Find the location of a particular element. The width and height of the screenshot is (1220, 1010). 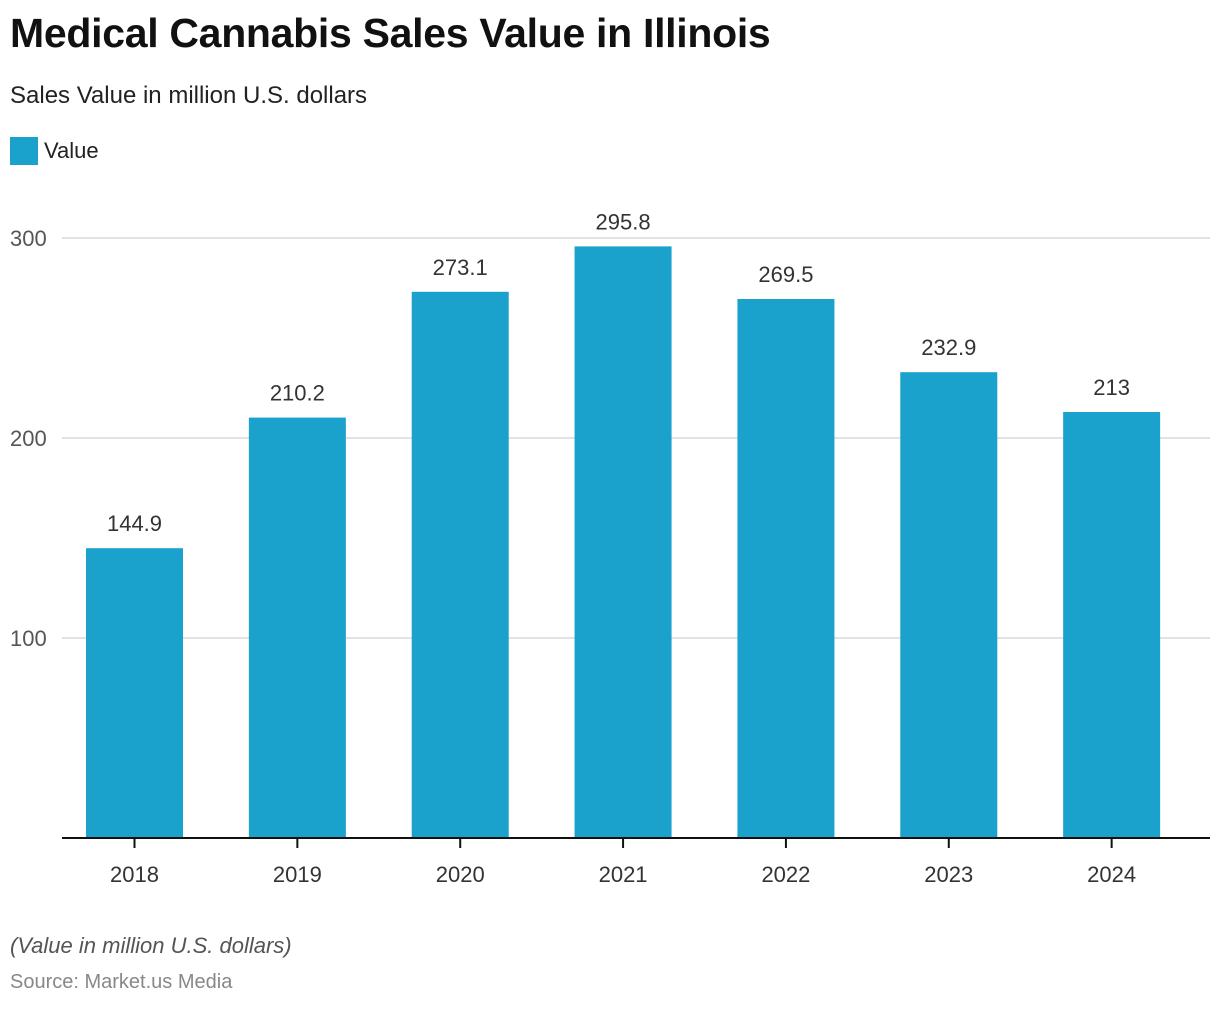

x-axis-ticks: 2018 2019 2020 2021 2022 2023 2024 is located at coordinates (623, 862).